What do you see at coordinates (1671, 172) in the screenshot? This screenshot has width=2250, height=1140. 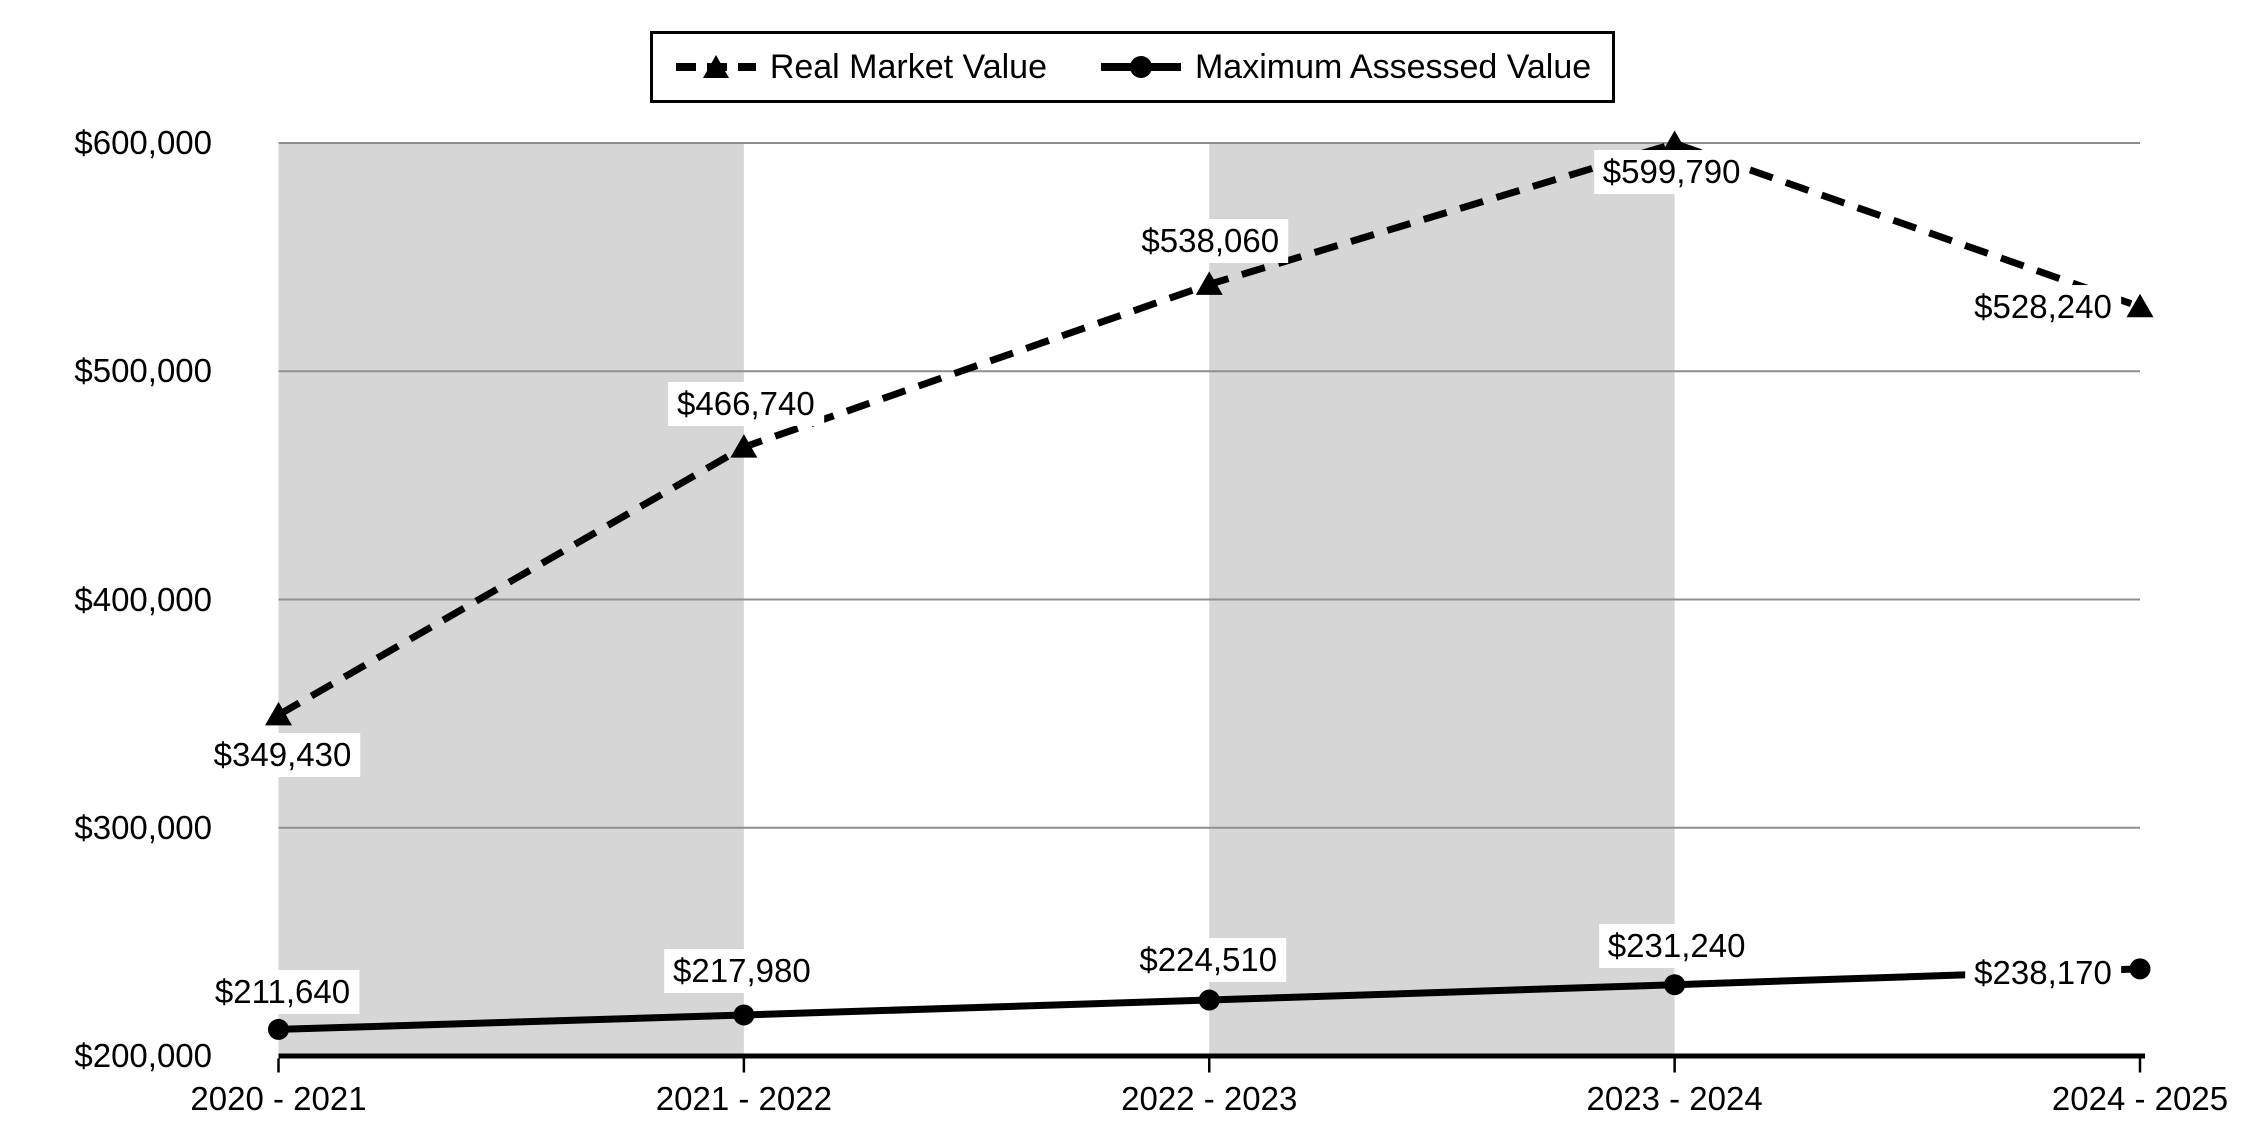 I see `data-point-label: $599,790` at bounding box center [1671, 172].